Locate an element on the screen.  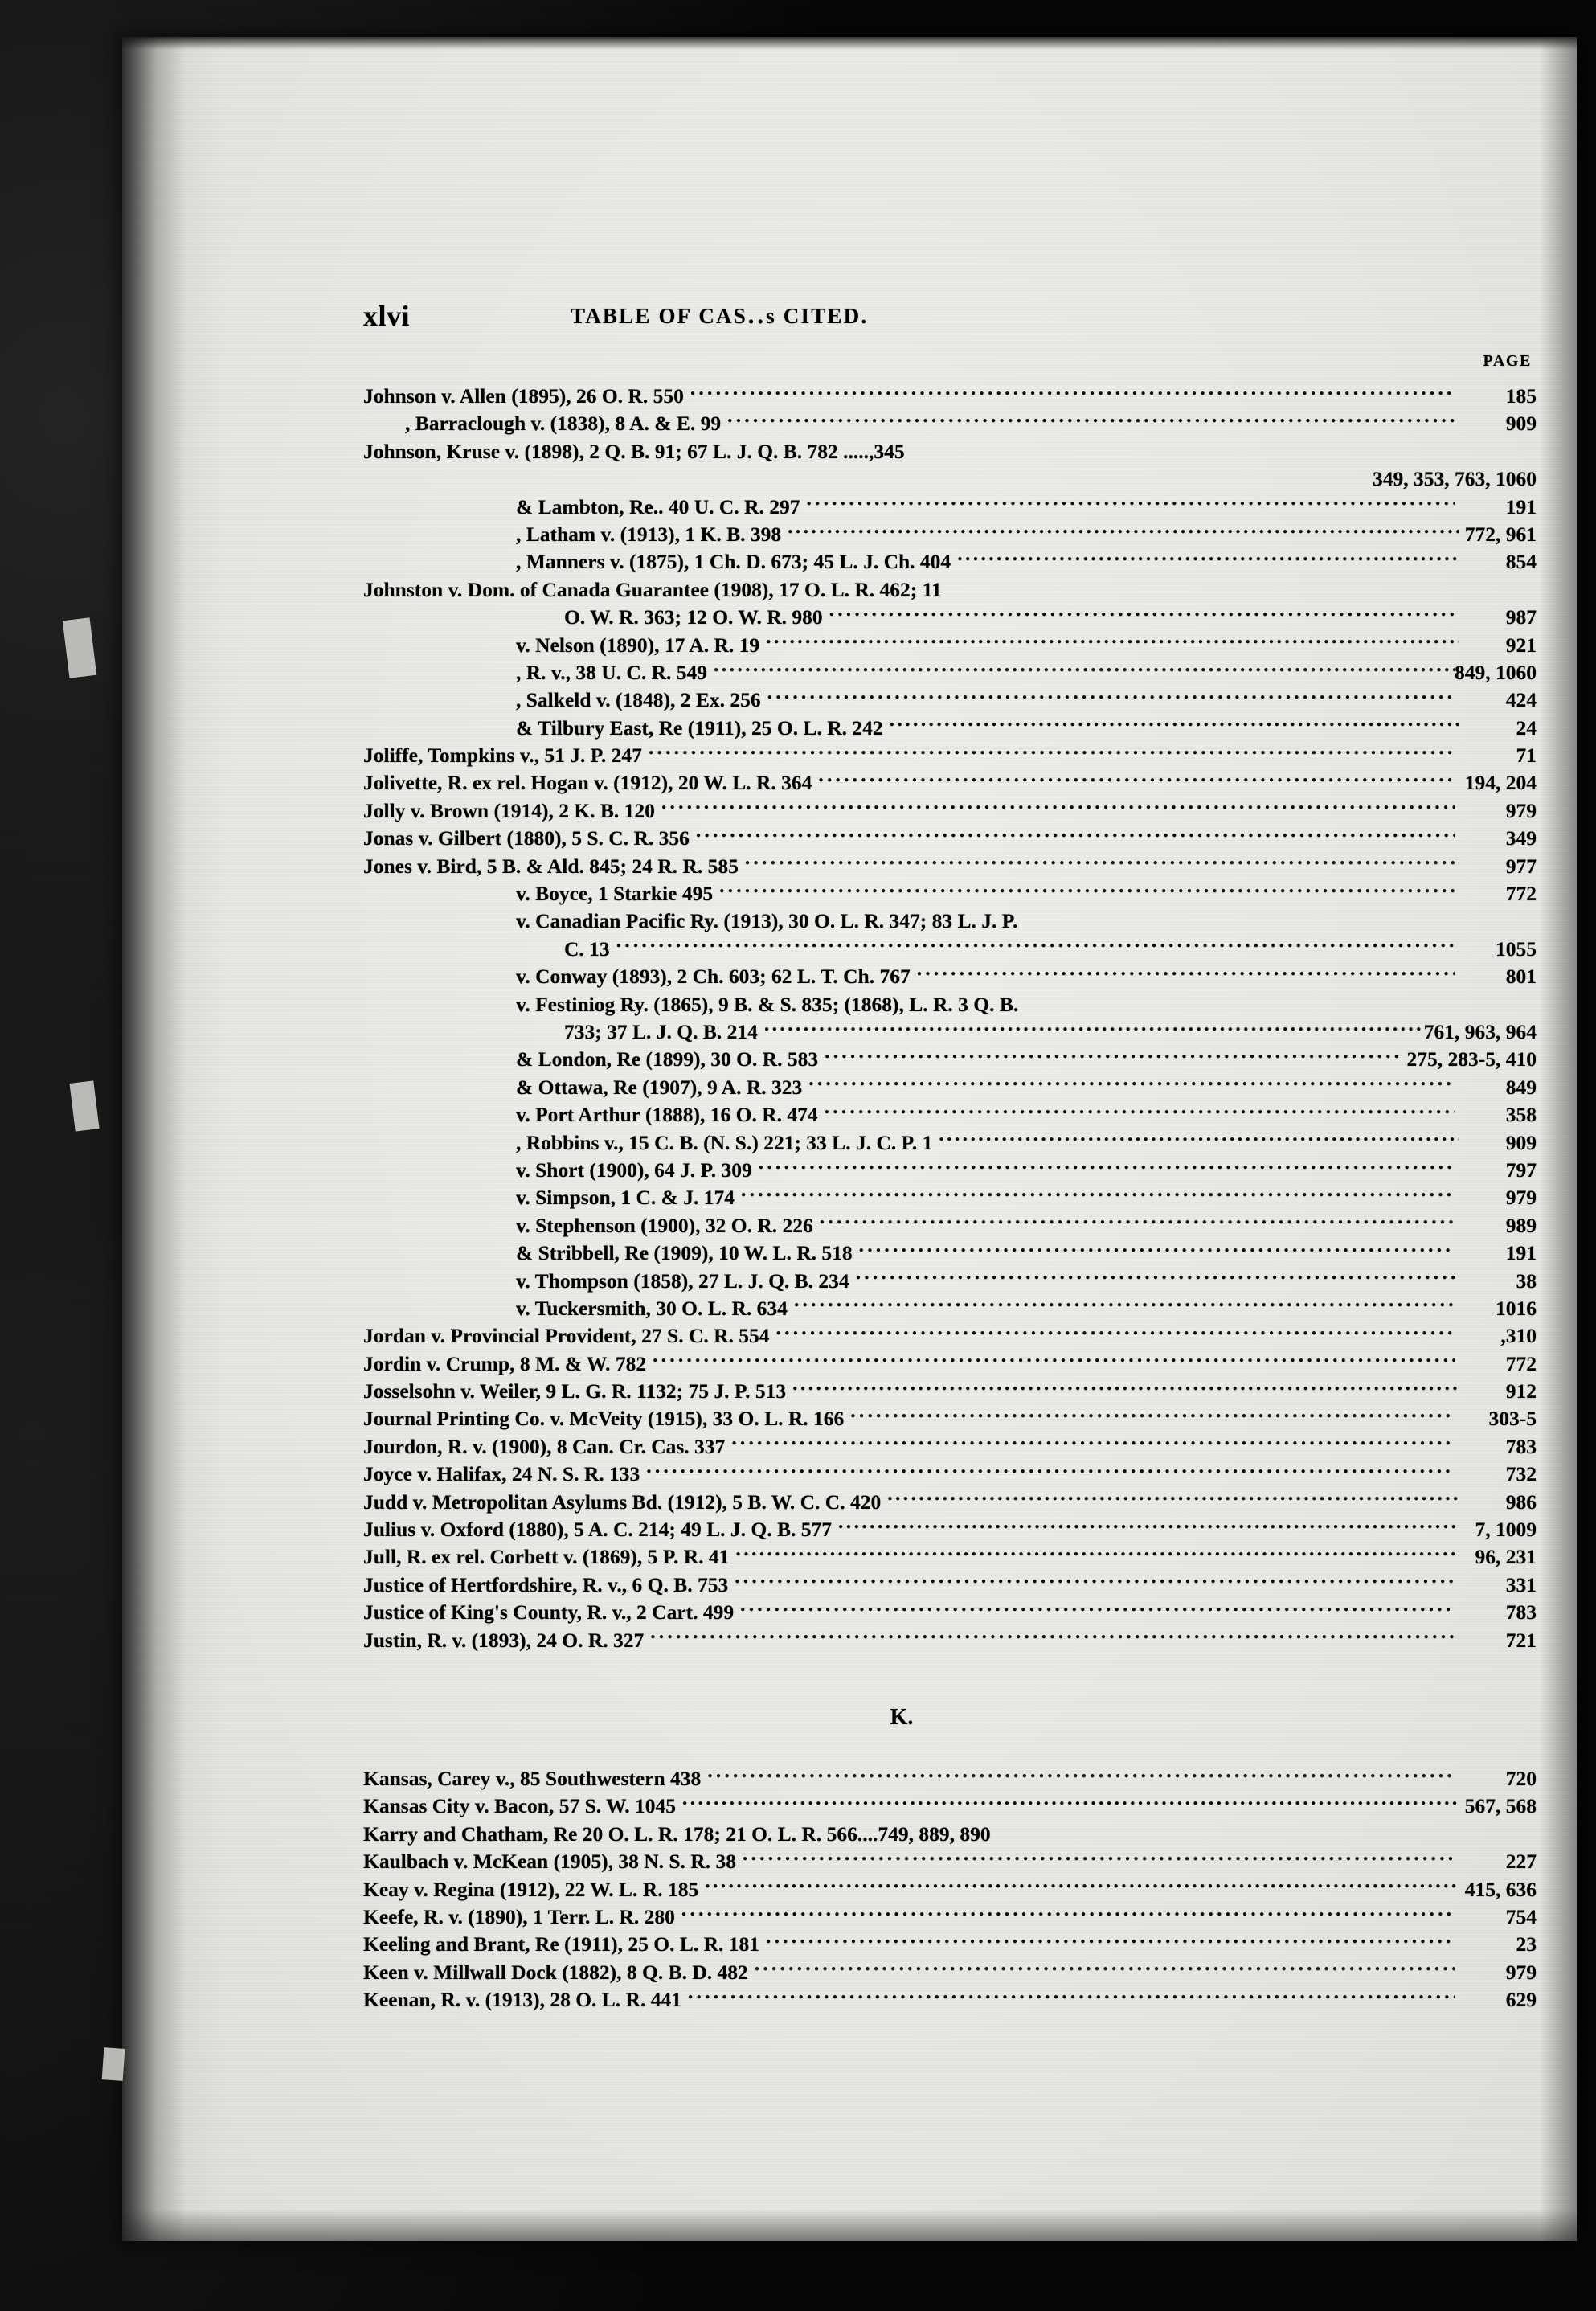
case-entry-row: v. Short (1900), 64 J. P. 309 797 is located at coordinates (950, 1167).